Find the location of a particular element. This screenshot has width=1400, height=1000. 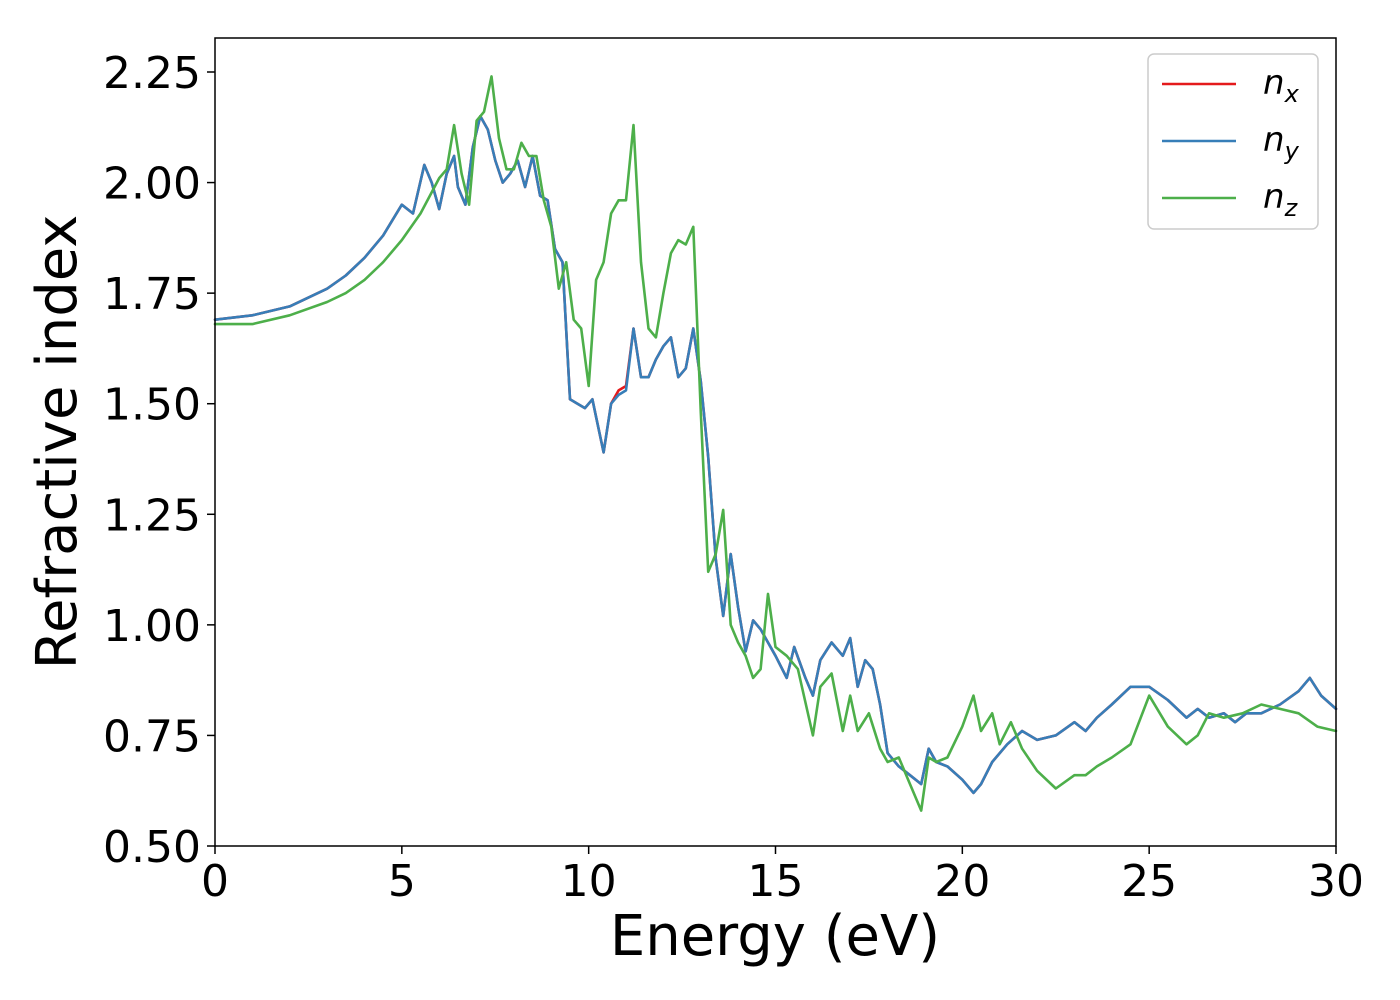

x-tick-label: 5 is located at coordinates (402, 881).